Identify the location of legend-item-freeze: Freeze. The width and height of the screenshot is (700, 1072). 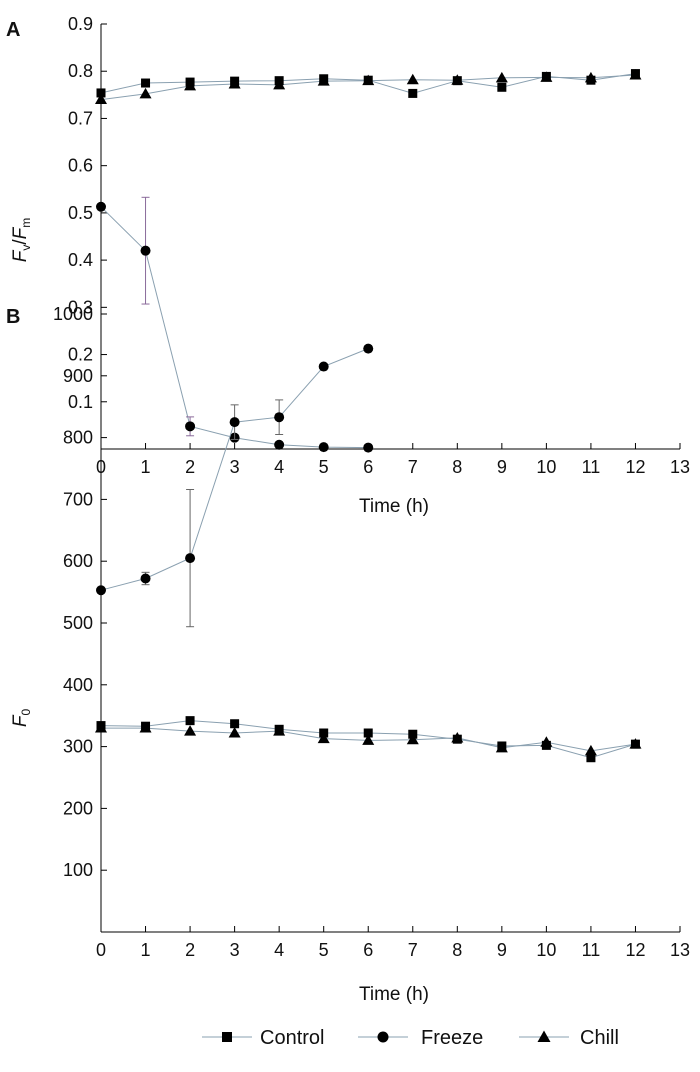
(420, 1038).